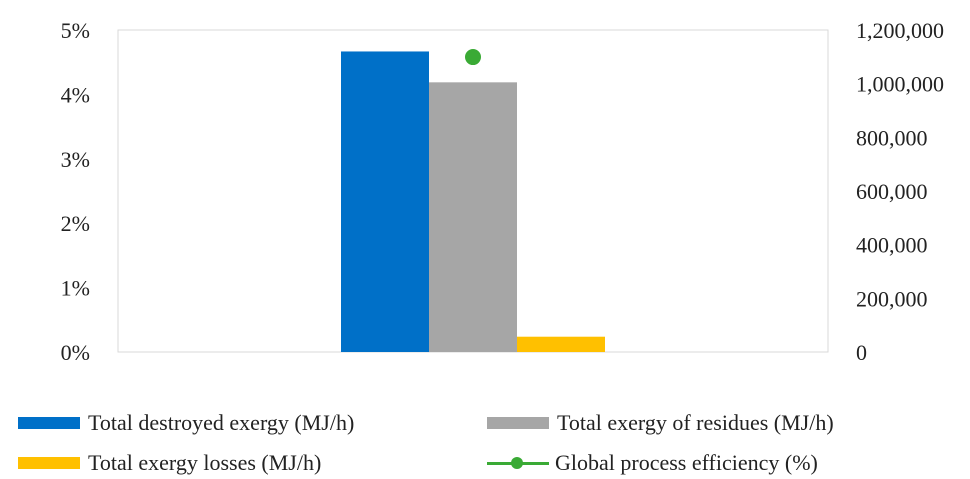 This screenshot has width=970, height=479. I want to click on legend-swatch-exergy-losses, so click(49, 463).